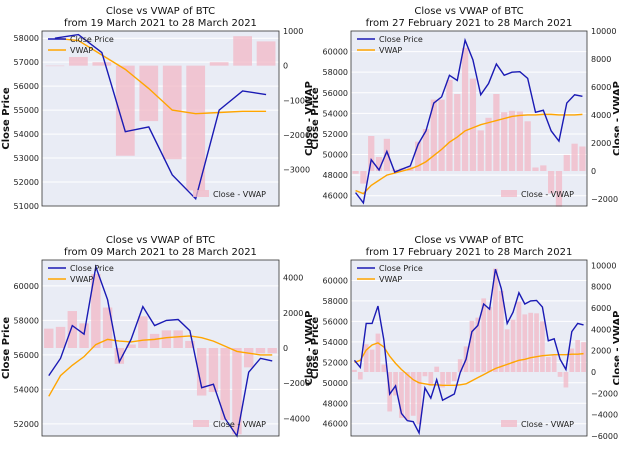  I want to click on y2-tick-label: 4000, so click(601, 329).